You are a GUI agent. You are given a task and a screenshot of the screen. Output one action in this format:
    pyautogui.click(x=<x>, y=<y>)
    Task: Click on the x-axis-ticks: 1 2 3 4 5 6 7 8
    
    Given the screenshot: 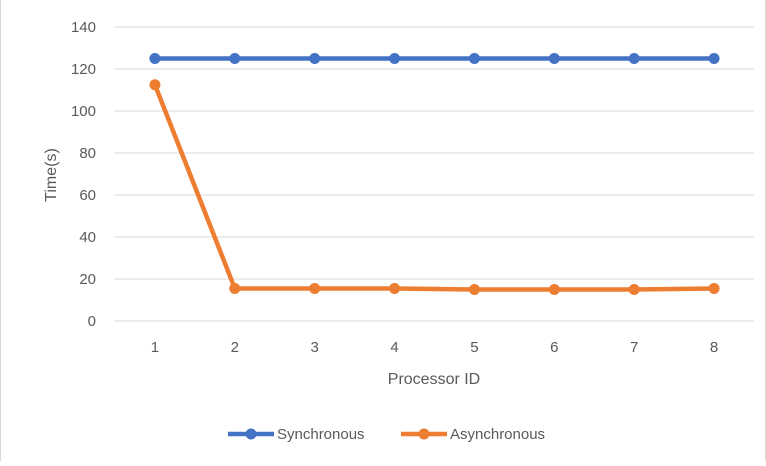 What is the action you would take?
    pyautogui.click(x=434, y=347)
    